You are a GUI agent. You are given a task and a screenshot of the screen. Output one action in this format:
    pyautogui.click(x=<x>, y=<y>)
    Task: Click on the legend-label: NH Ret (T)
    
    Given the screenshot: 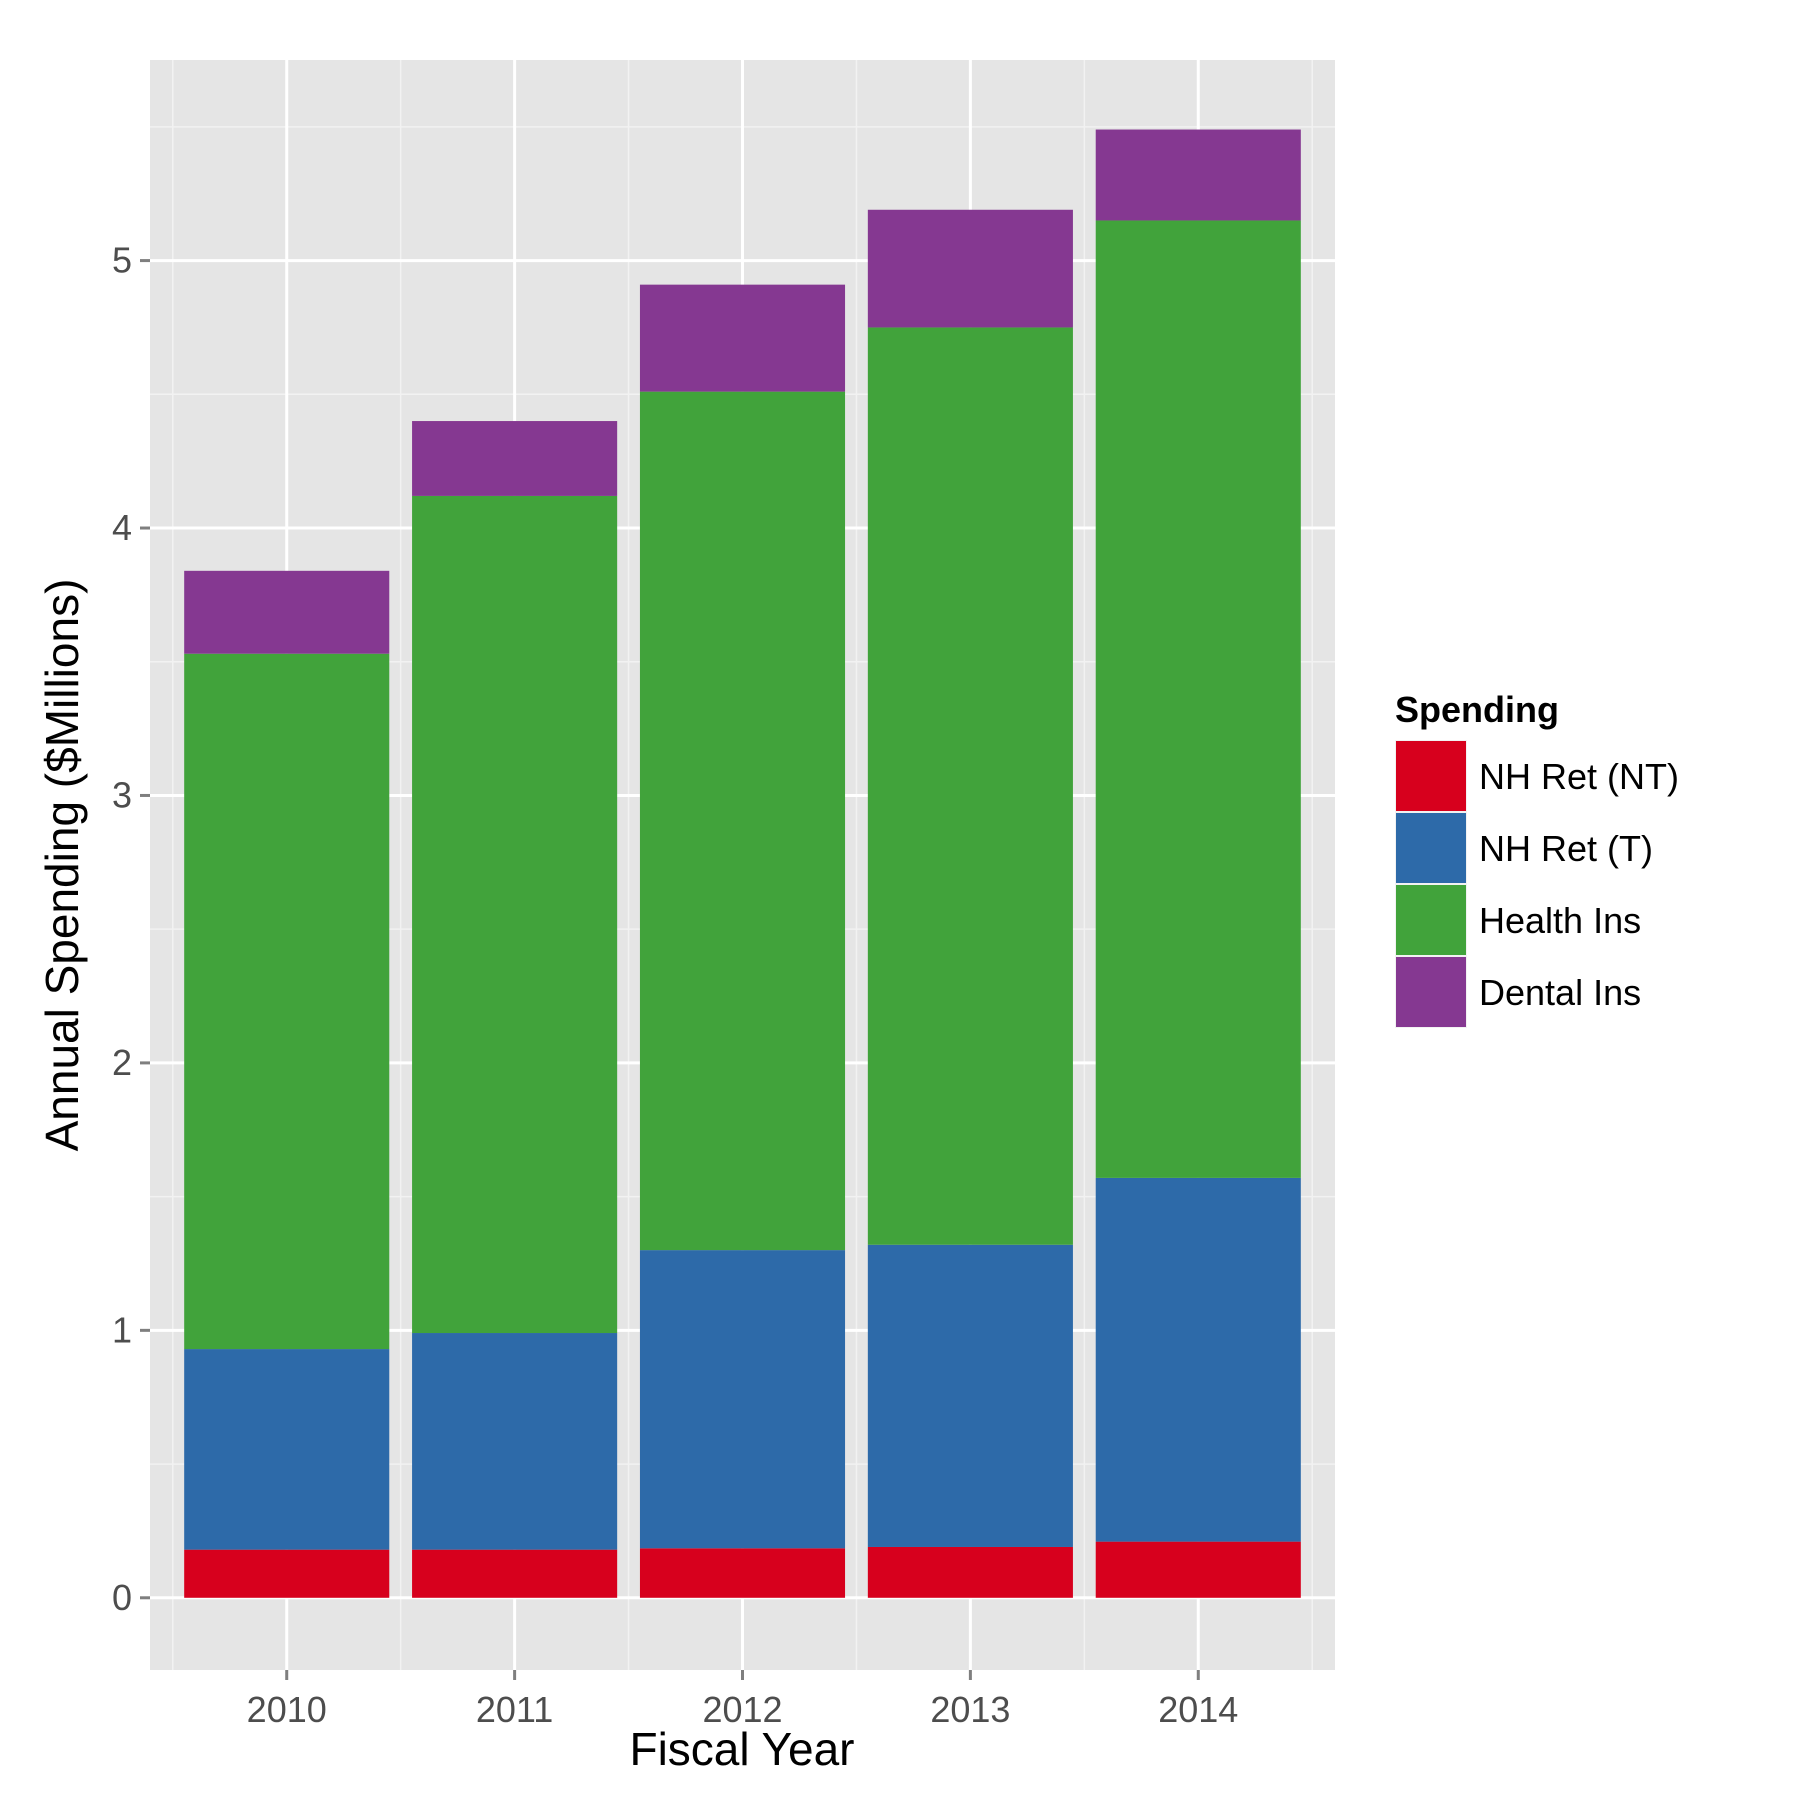 What is the action you would take?
    pyautogui.click(x=1566, y=848)
    